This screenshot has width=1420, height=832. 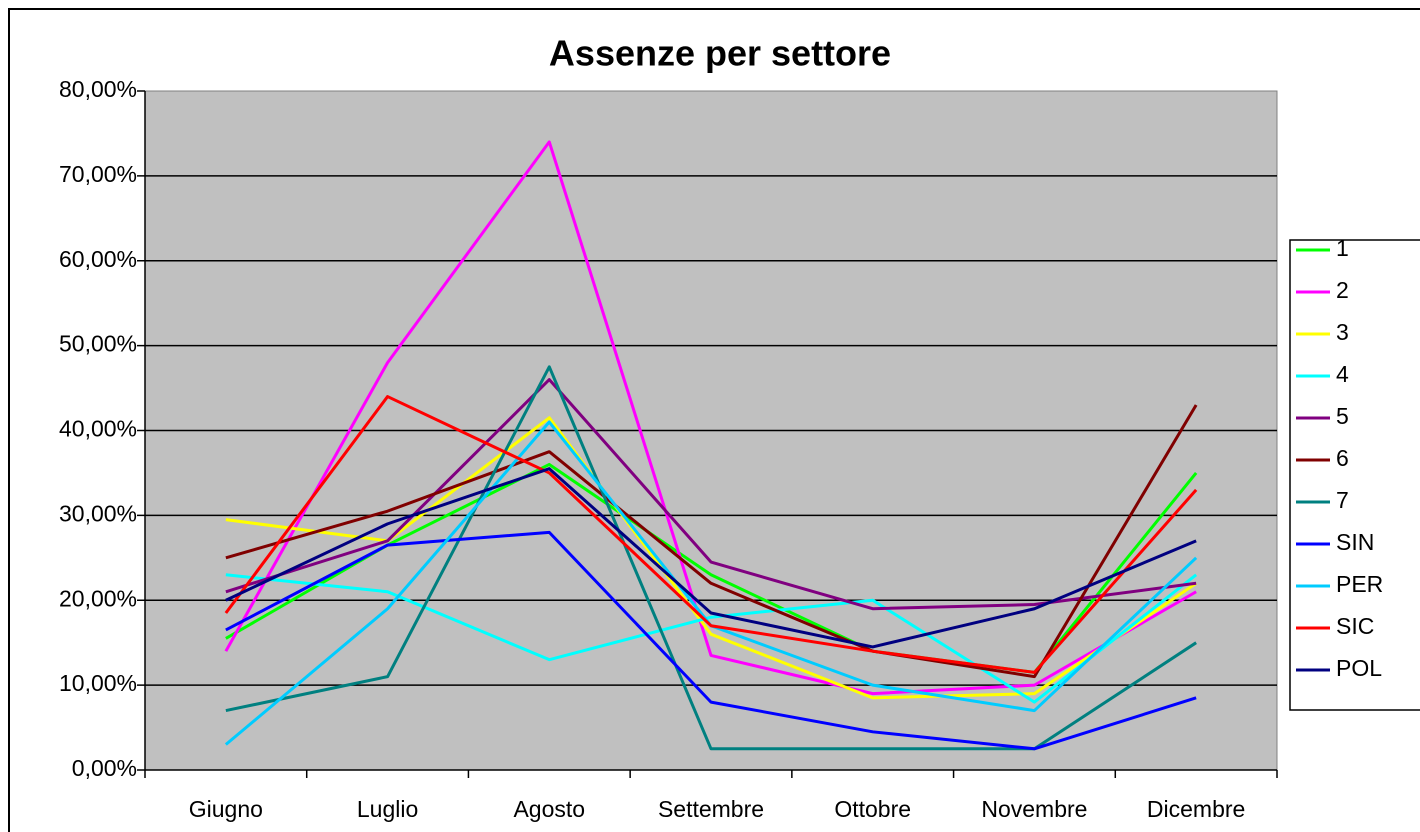 I want to click on legend-label: 2, so click(x=1342, y=290).